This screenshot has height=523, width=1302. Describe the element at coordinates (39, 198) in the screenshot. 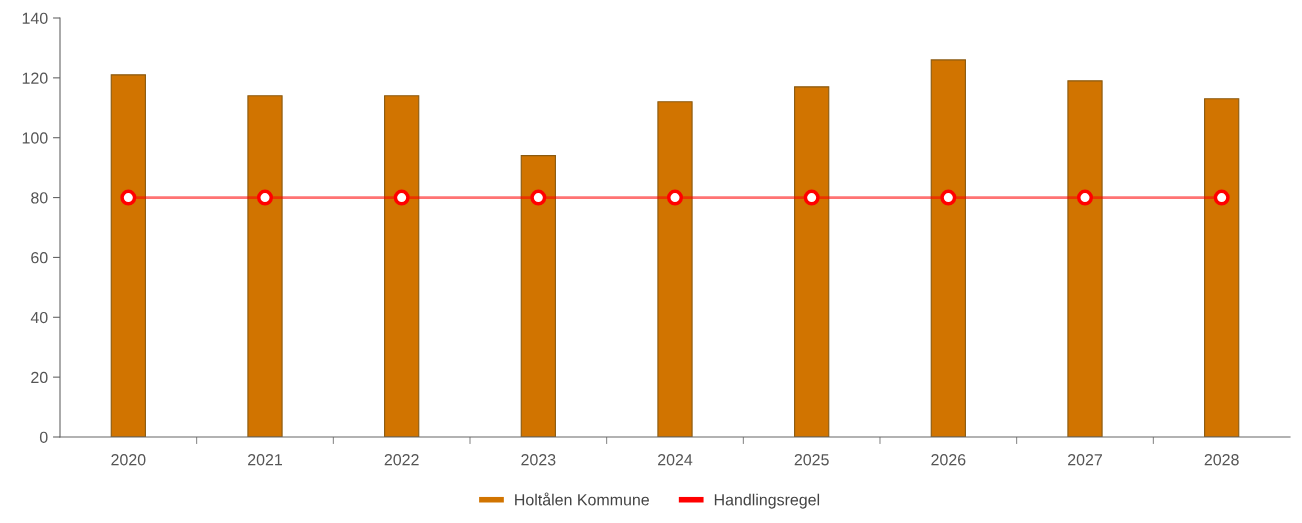

I see `y-tick-label: 80` at that location.